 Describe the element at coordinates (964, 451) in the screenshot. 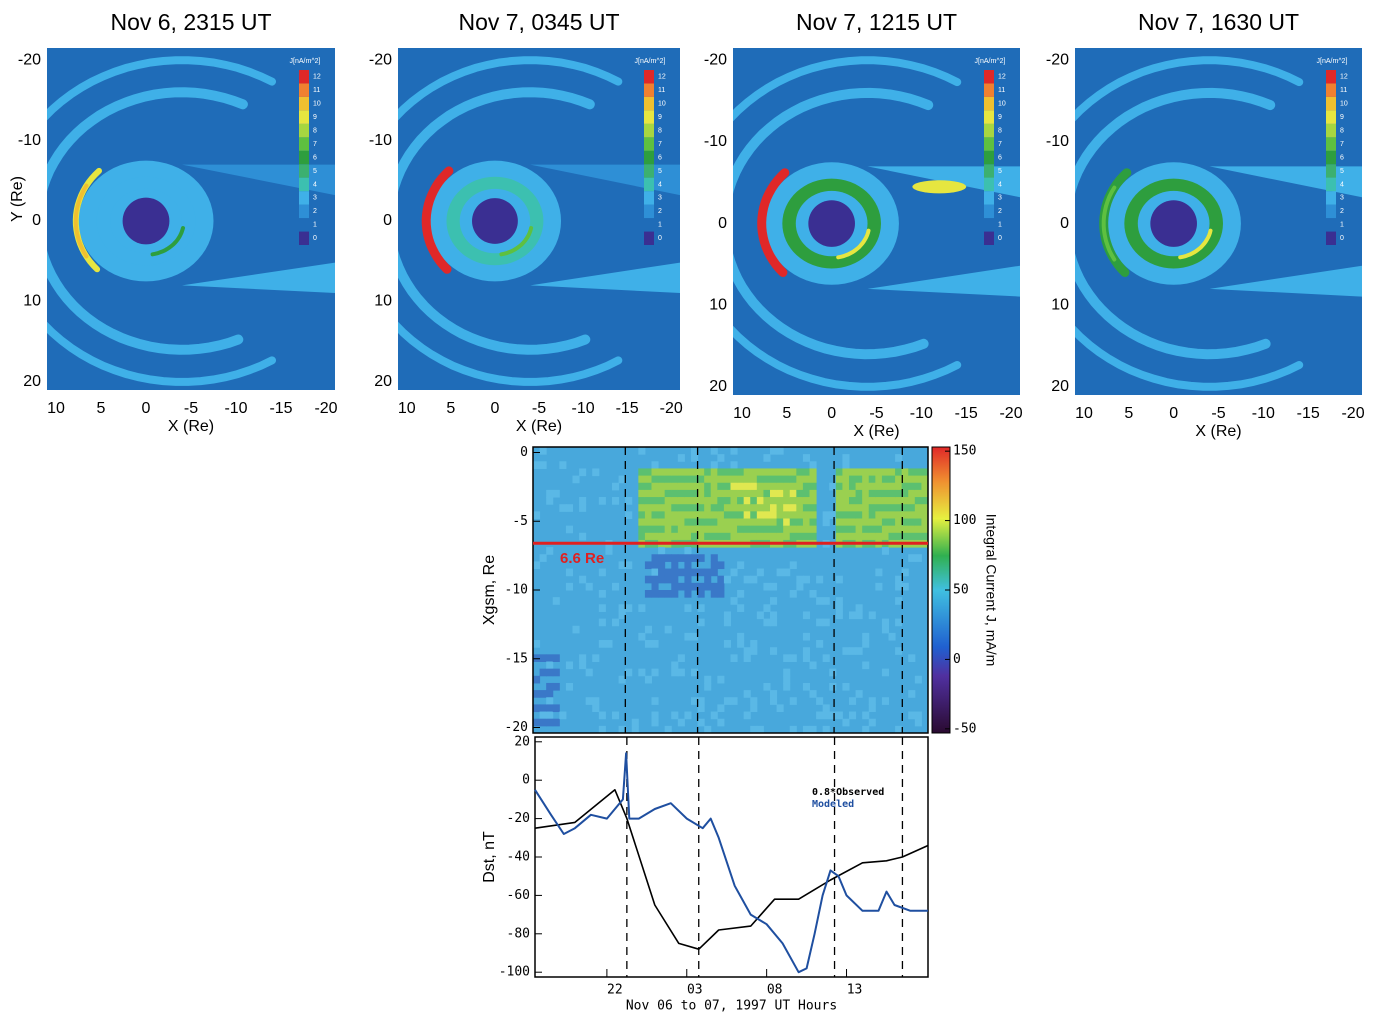

I see `colorbar-tick-label: 150` at that location.